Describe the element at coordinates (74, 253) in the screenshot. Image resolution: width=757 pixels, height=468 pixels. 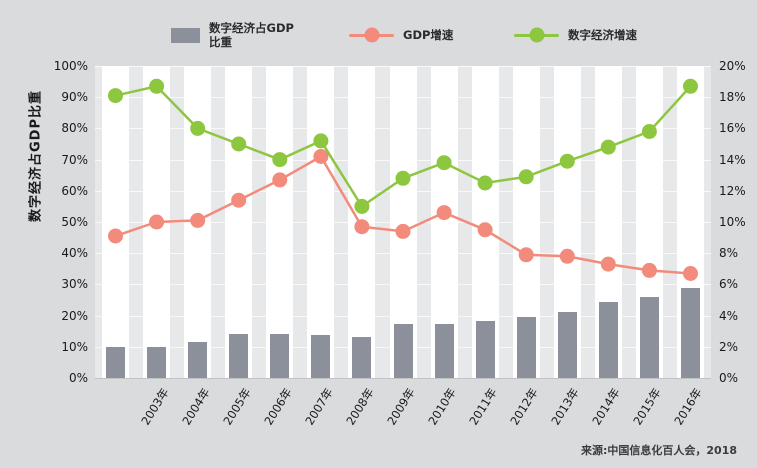
I see `left-axis-tick-label: 40%` at that location.